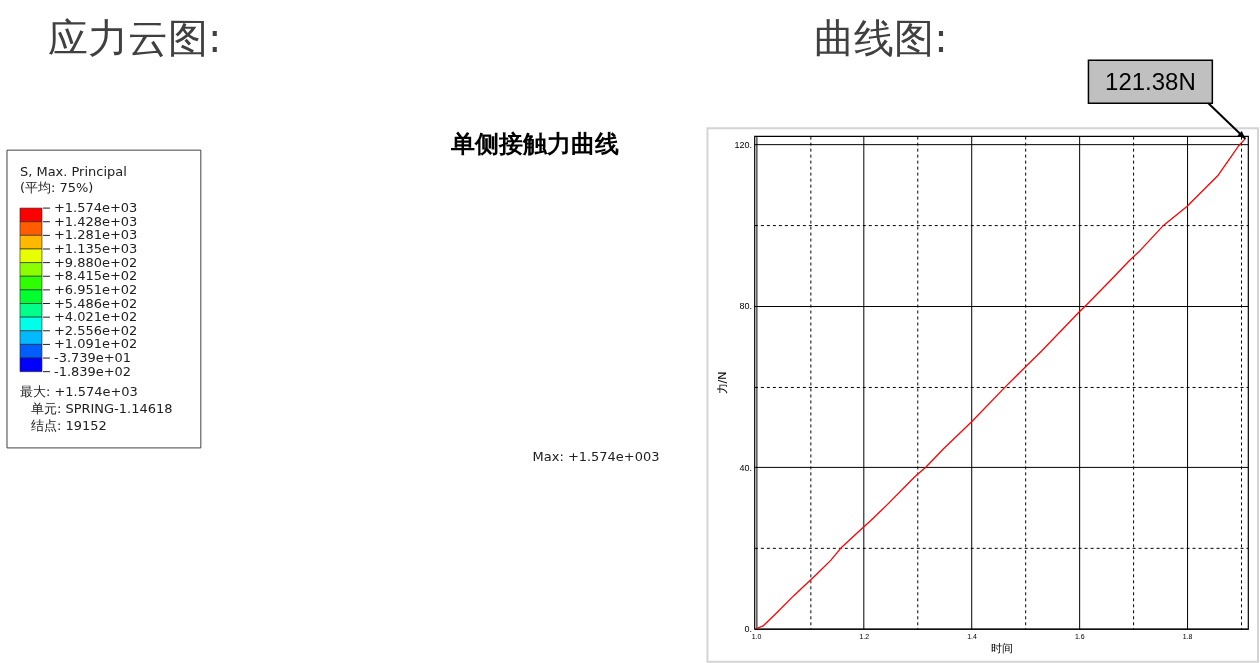 This screenshot has width=1260, height=663. What do you see at coordinates (95, 248) in the screenshot?
I see `category-label: +1.135e+03` at bounding box center [95, 248].